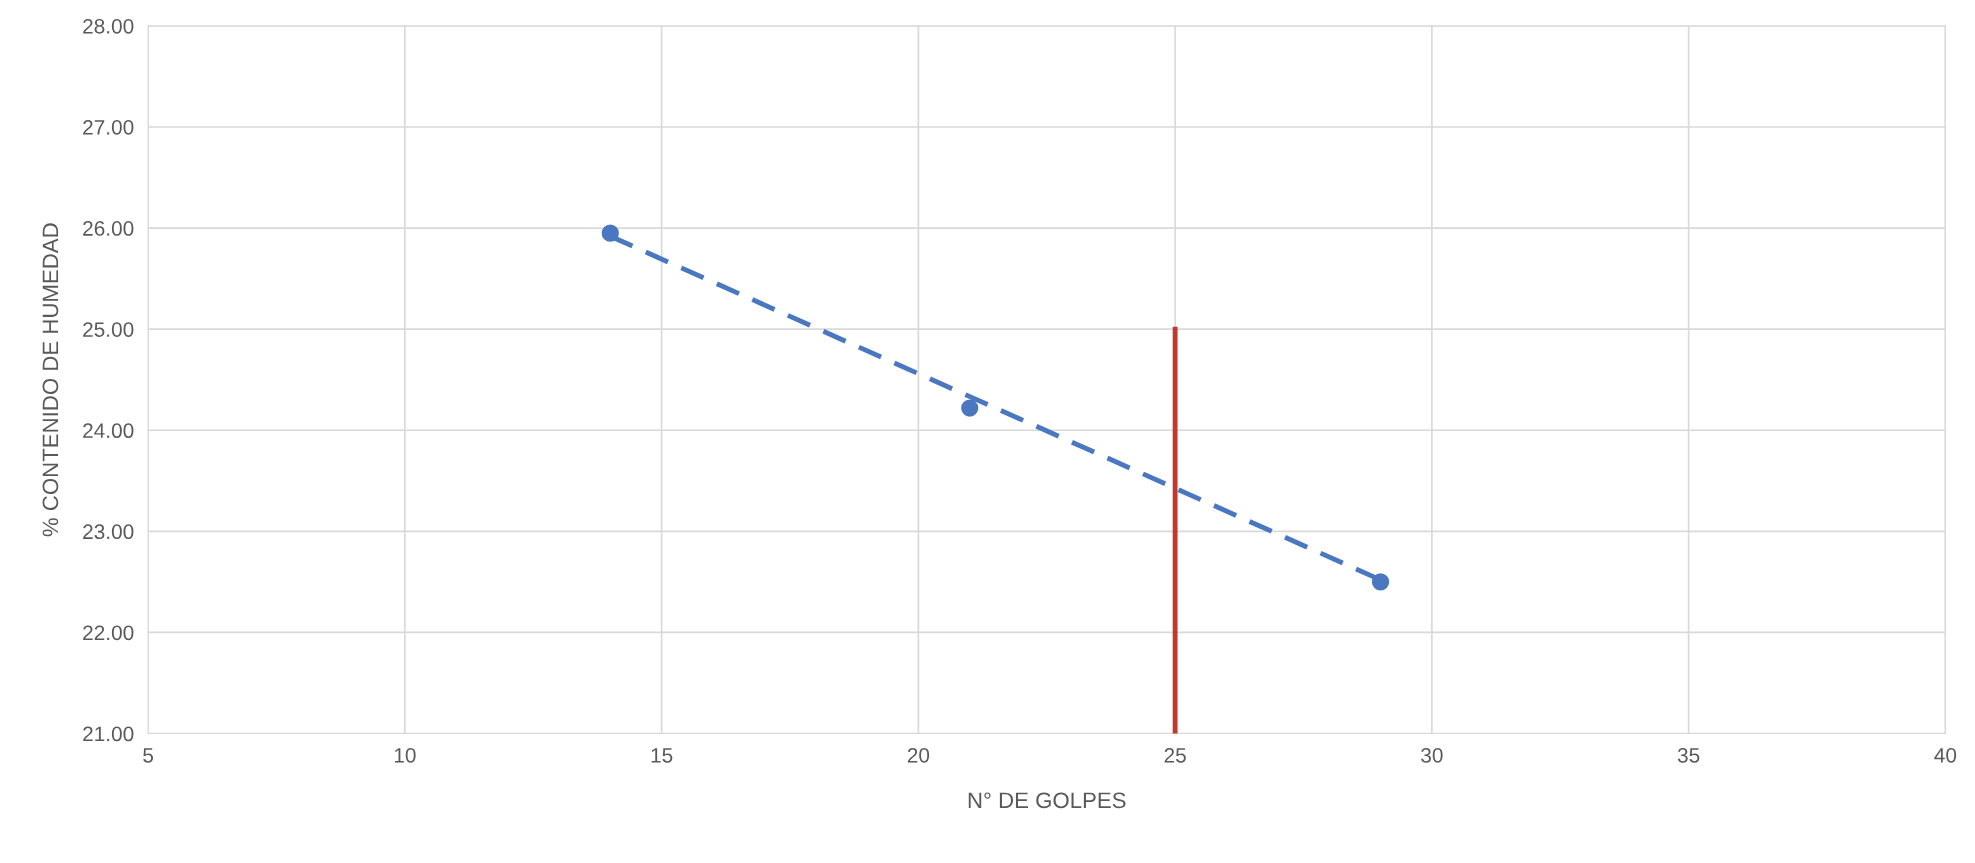  Describe the element at coordinates (1175, 755) in the screenshot. I see `x-tick-label: 25` at that location.